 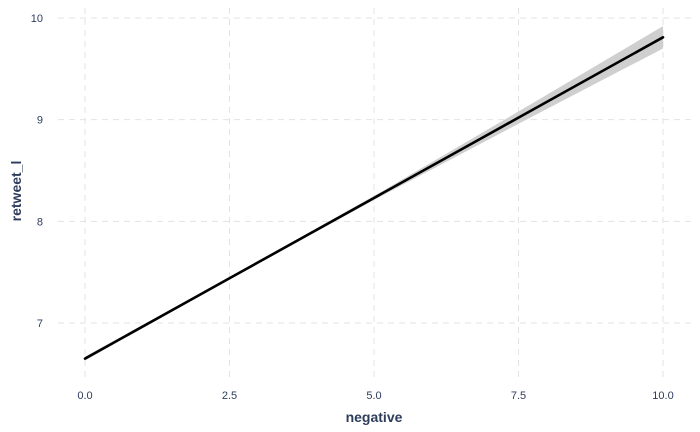 I want to click on x-tick-label: 2.5, so click(x=229, y=396).